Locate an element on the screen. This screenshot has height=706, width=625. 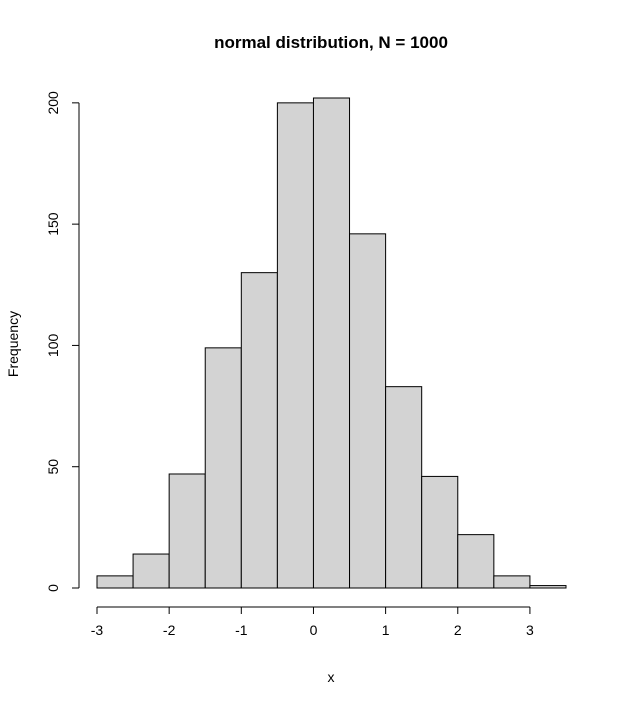
y-tick-label: 50 is located at coordinates (53, 467).